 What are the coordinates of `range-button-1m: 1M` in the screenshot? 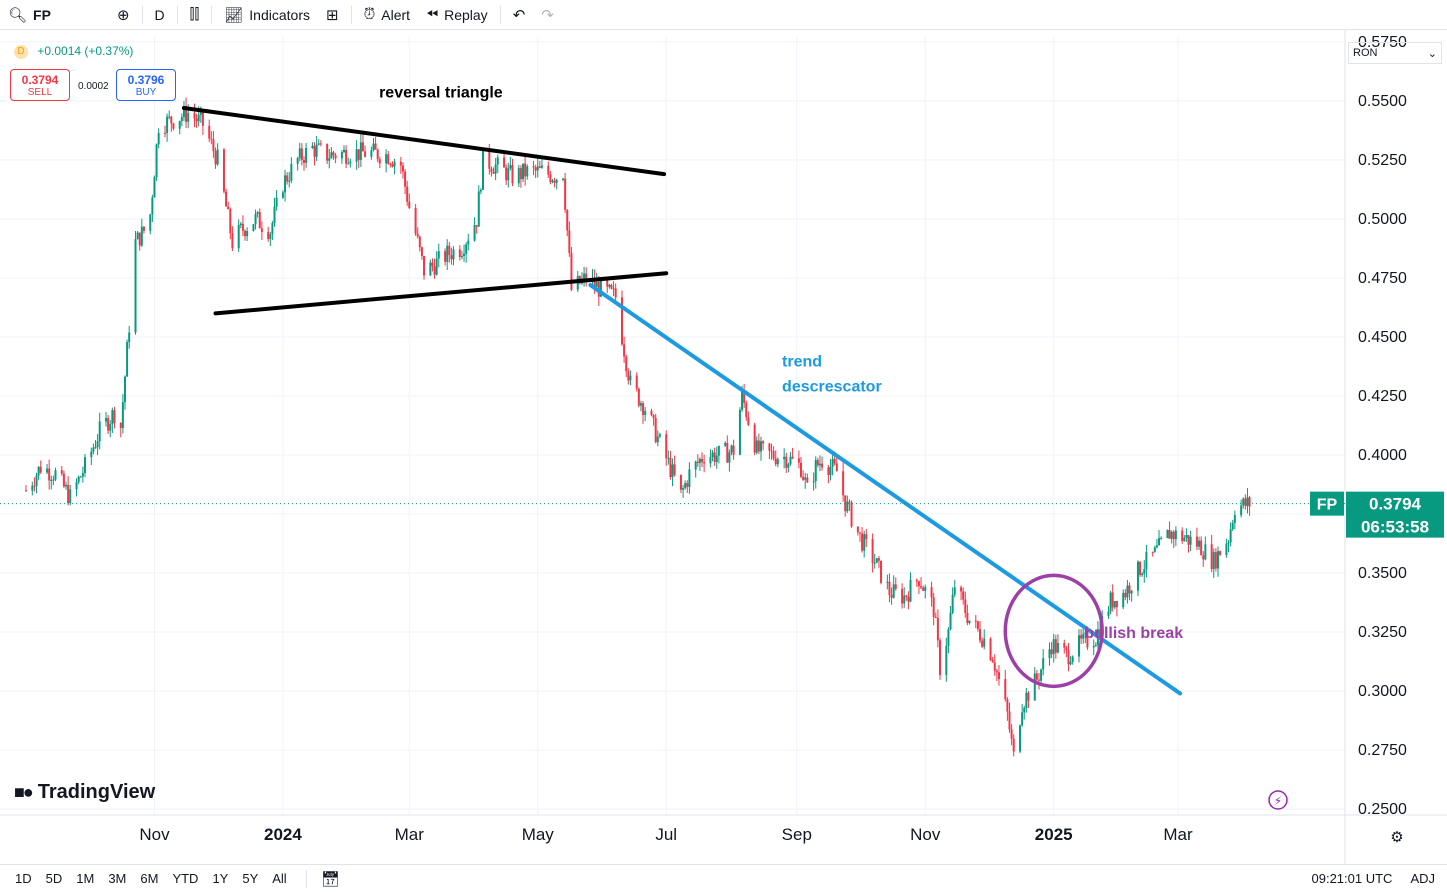 It's located at (85, 878).